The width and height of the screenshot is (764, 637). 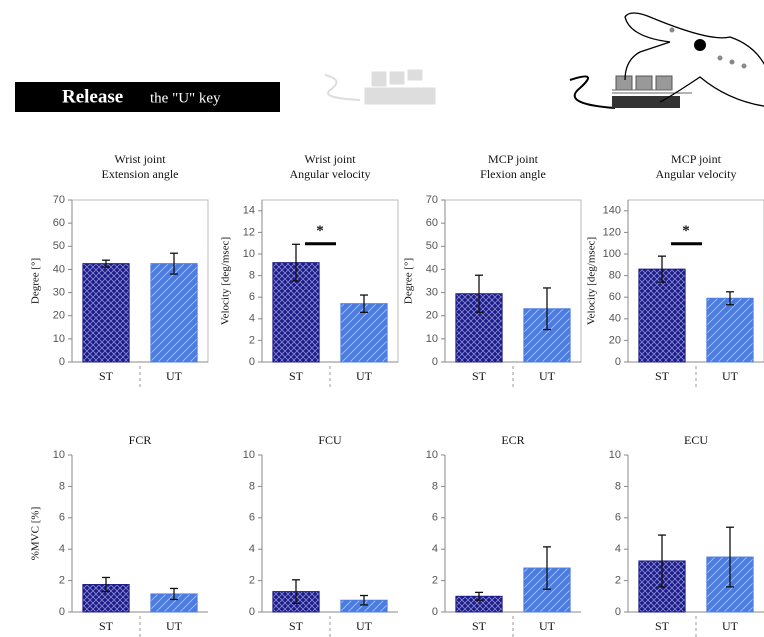 What do you see at coordinates (612, 232) in the screenshot?
I see `y-tick-label: 120` at bounding box center [612, 232].